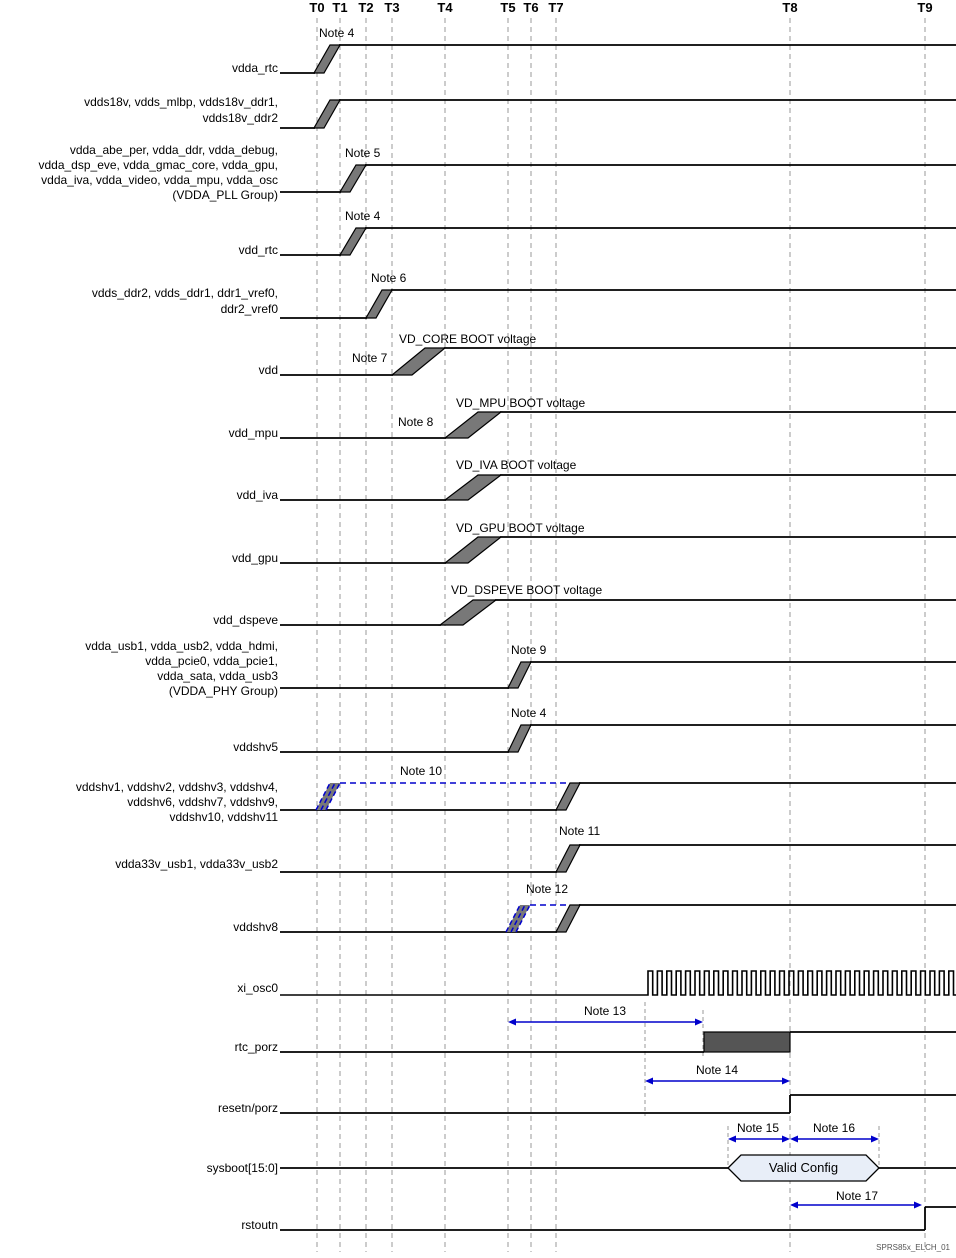  Describe the element at coordinates (353, 178) in the screenshot. I see `ramp-vdda-pll-group` at that location.